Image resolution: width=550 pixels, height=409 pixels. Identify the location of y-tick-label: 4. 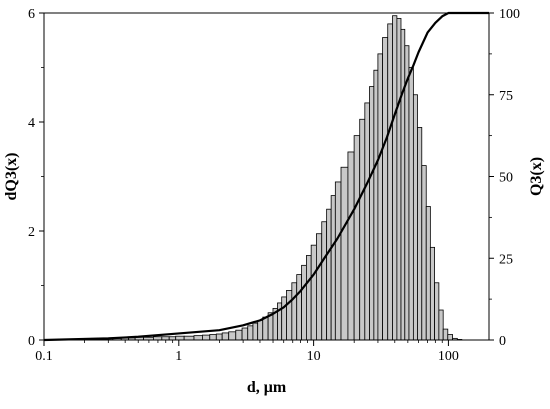
(31, 123).